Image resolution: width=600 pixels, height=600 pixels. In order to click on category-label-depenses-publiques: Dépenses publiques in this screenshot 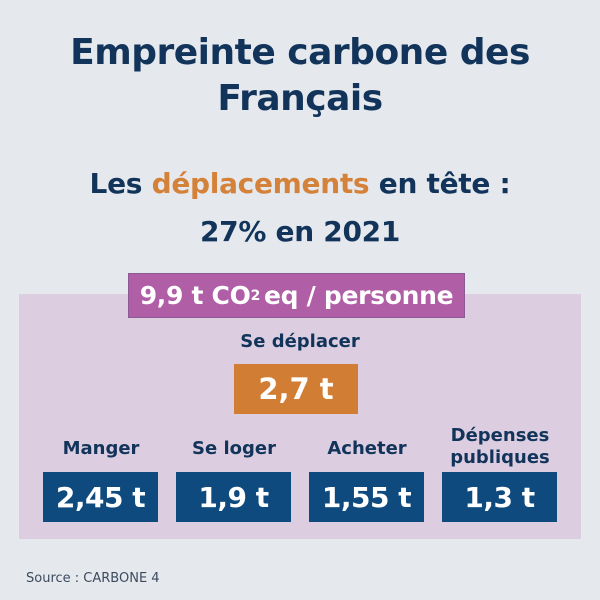, I will do `click(500, 447)`.